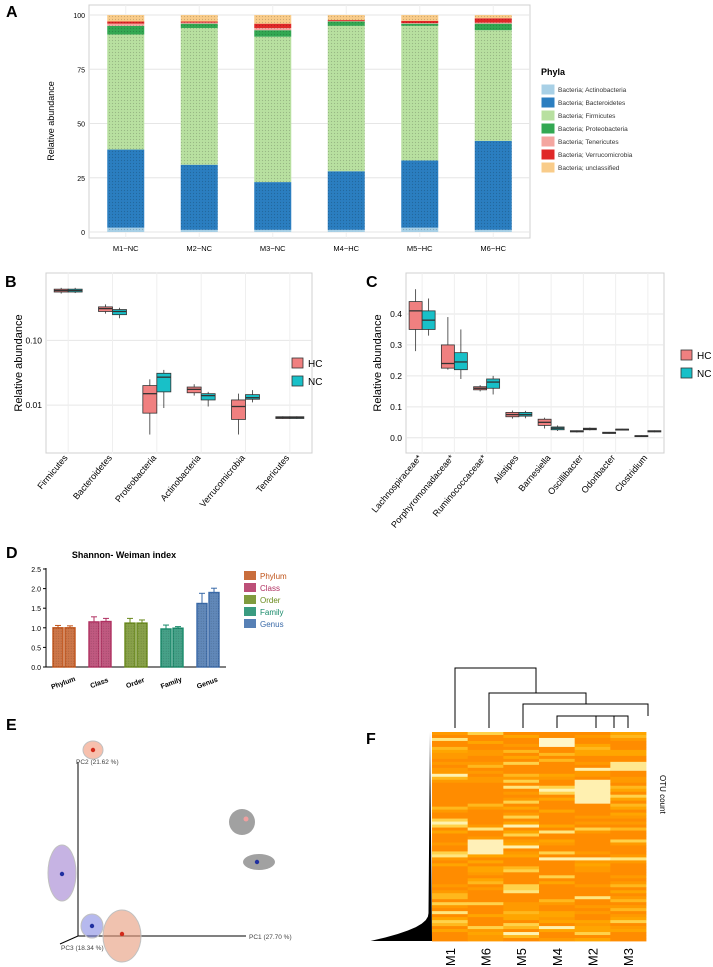 This screenshot has width=713, height=967. What do you see at coordinates (36, 570) in the screenshot?
I see `ytick-label: 2.5` at bounding box center [36, 570].